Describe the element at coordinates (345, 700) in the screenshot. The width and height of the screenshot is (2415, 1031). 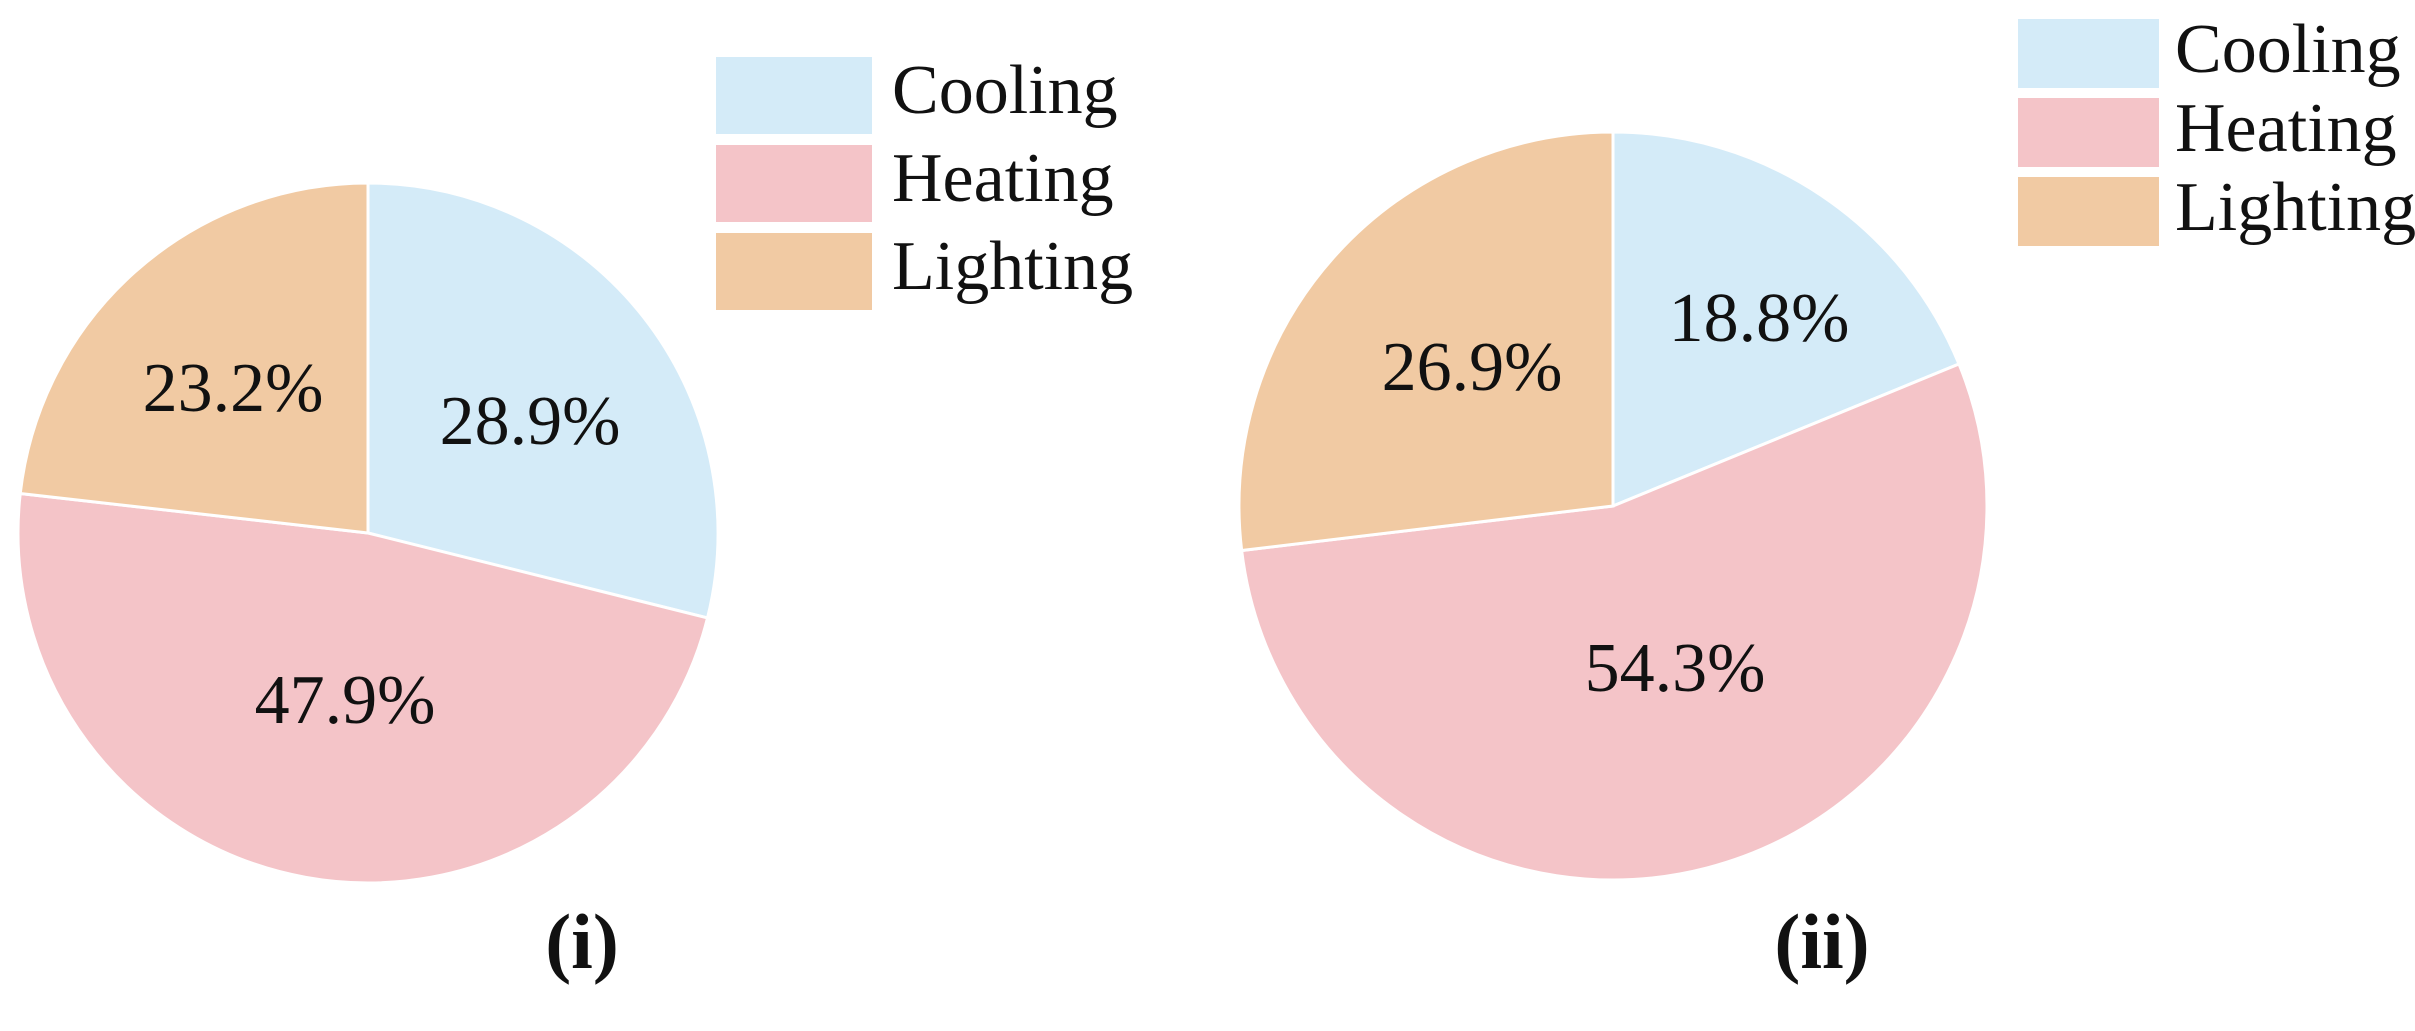
I see `pie-i-label-heating: 47.9%` at that location.